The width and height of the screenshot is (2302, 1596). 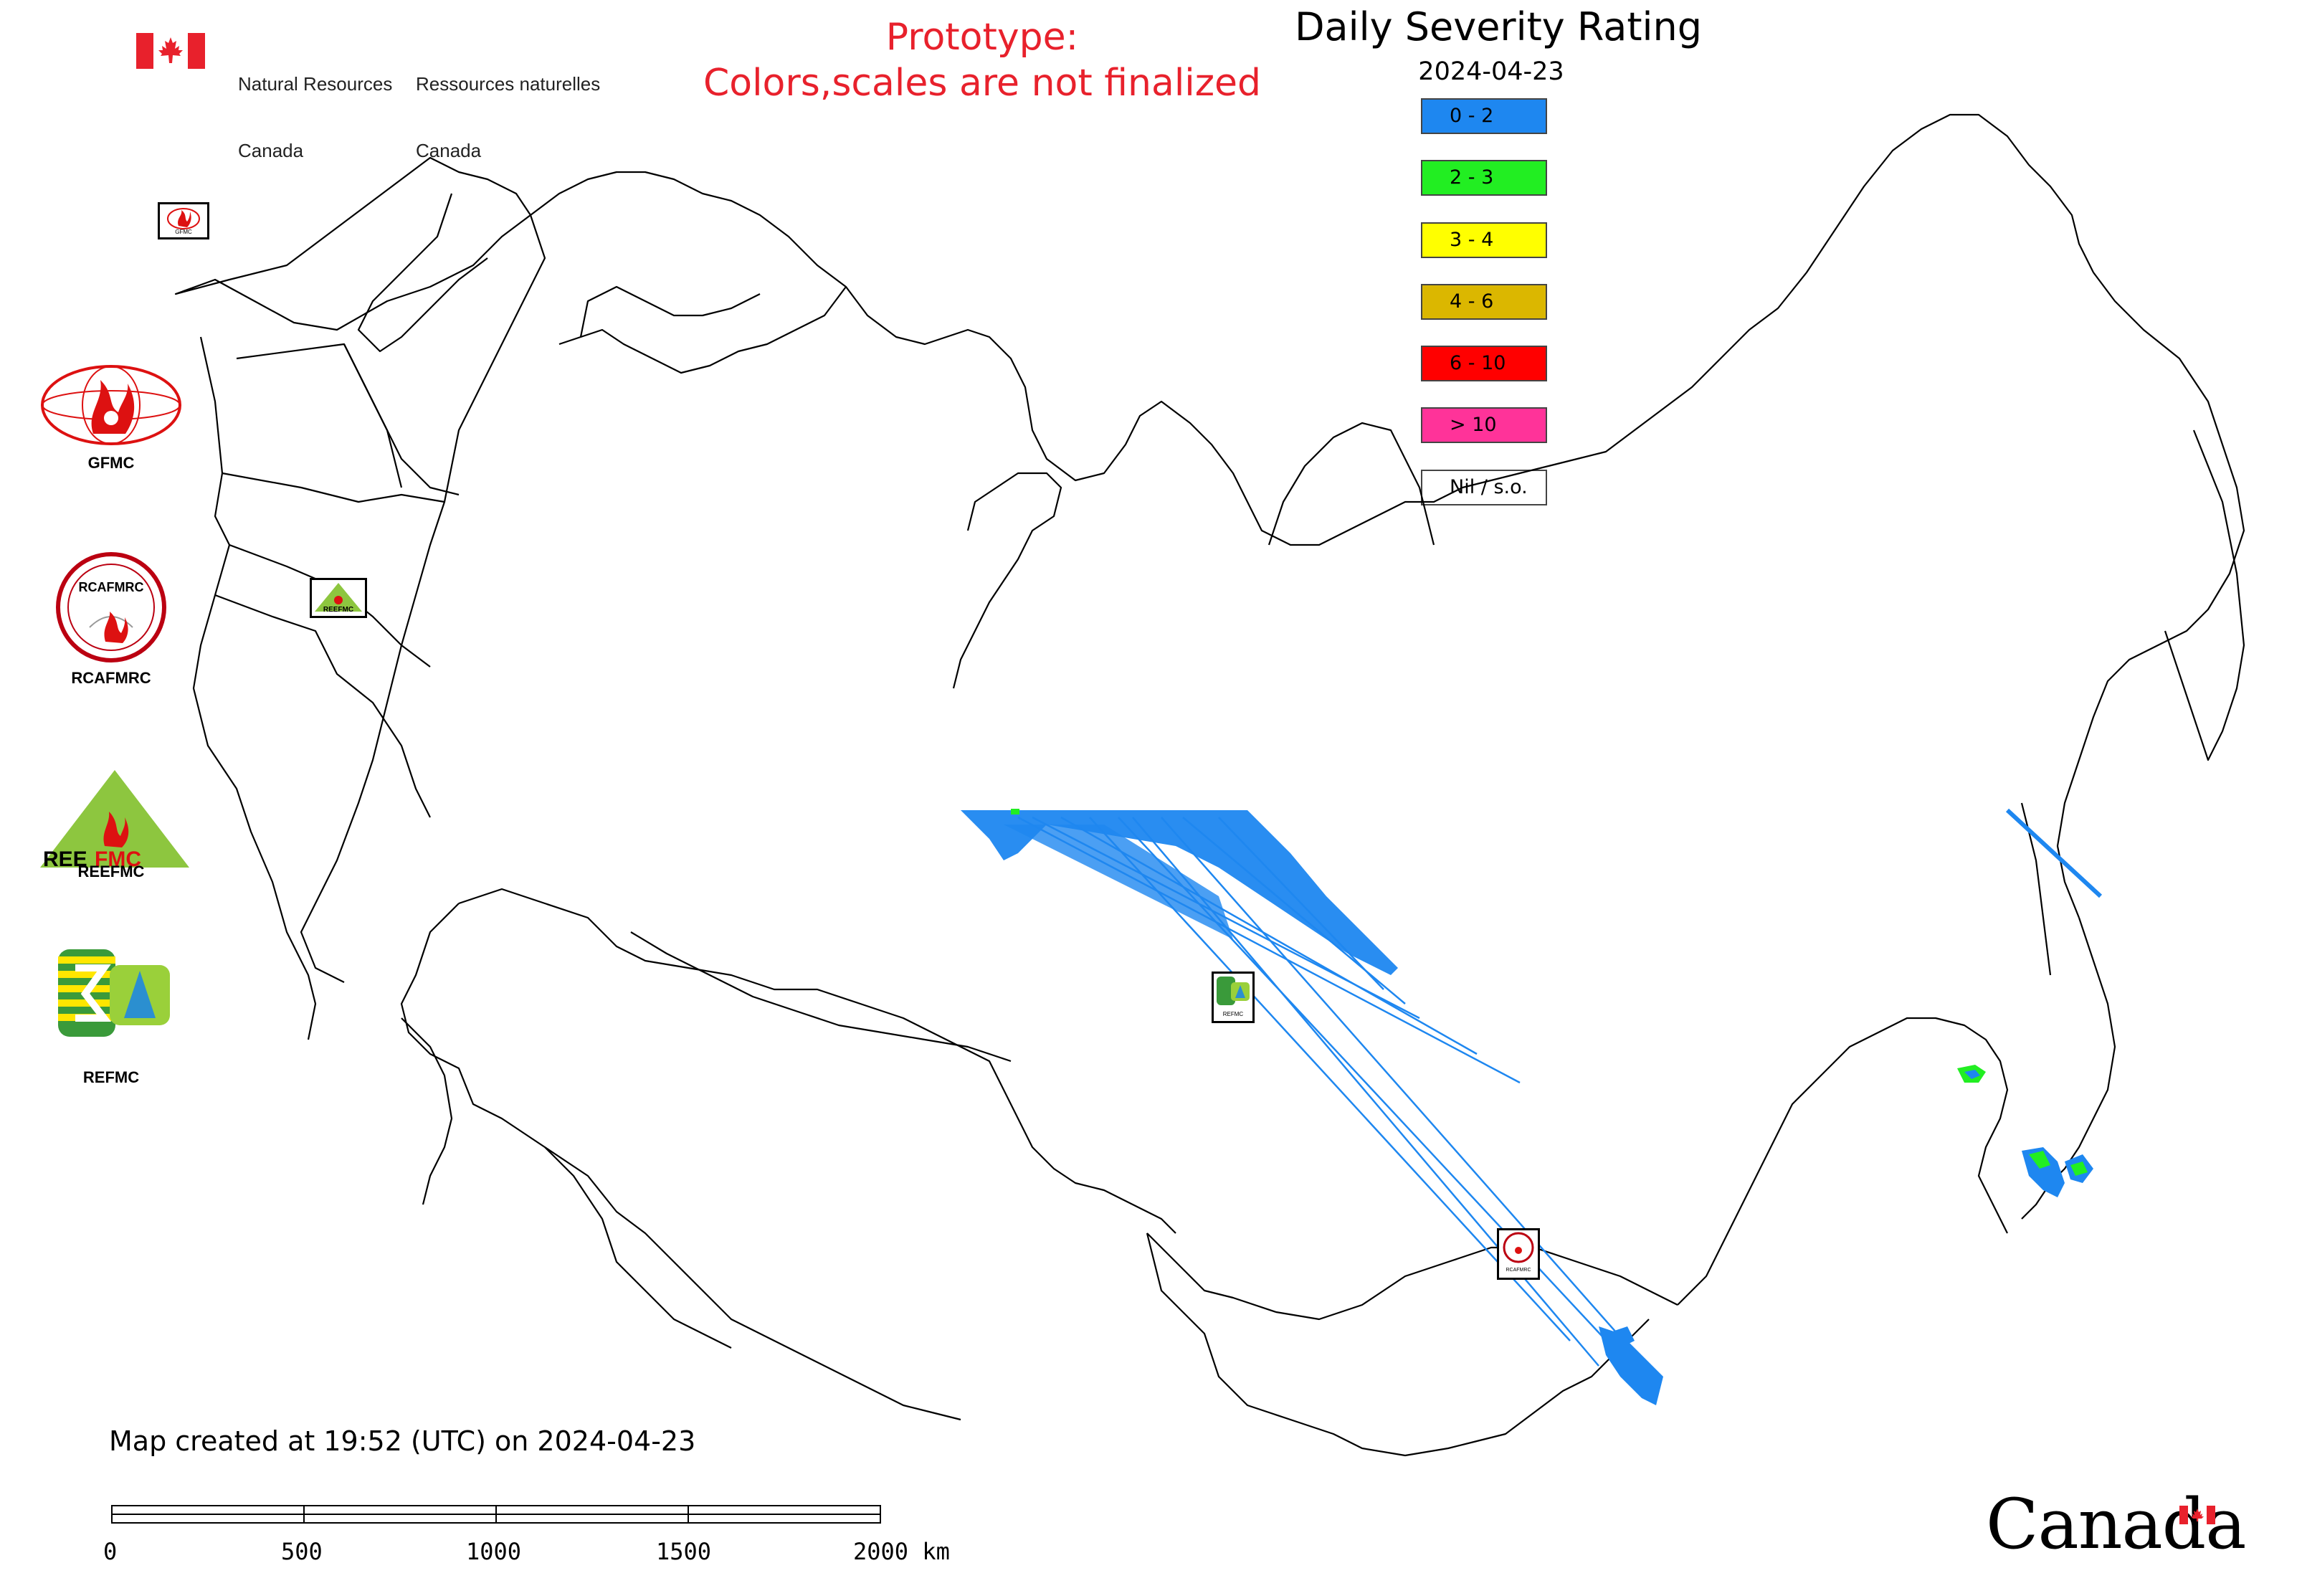 I want to click on europe-west-edge, so click(x=255, y=688).